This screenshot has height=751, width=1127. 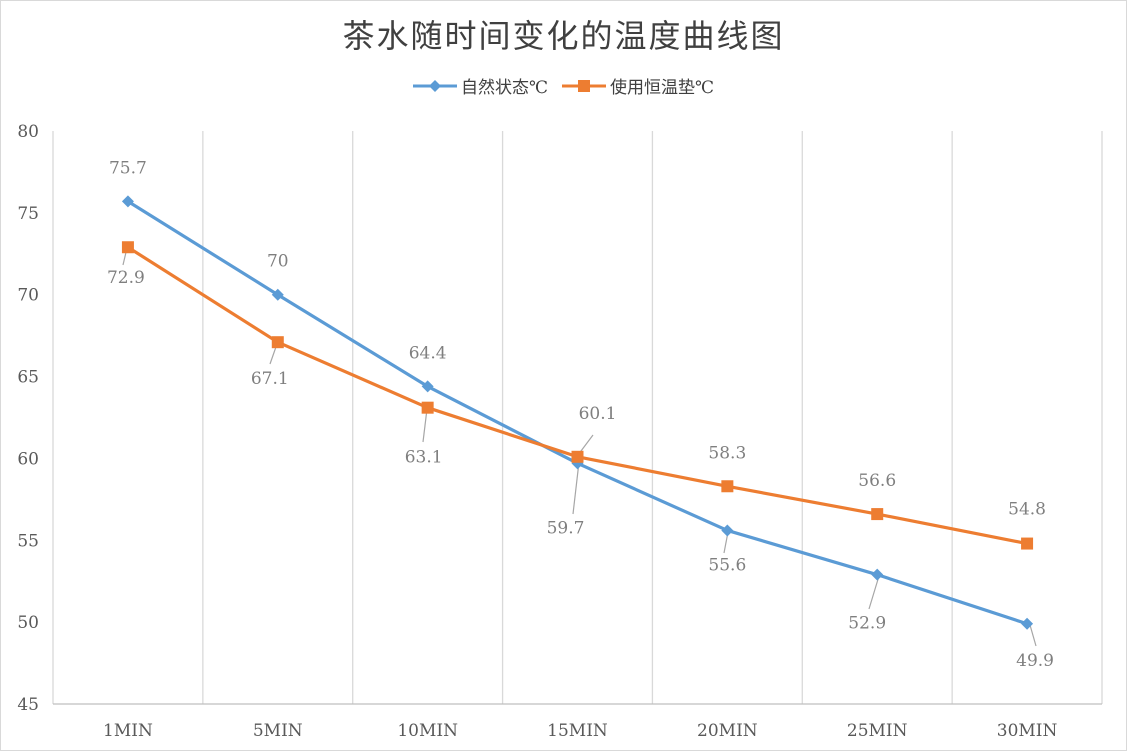 What do you see at coordinates (727, 453) in the screenshot?
I see `data-label: 58.3` at bounding box center [727, 453].